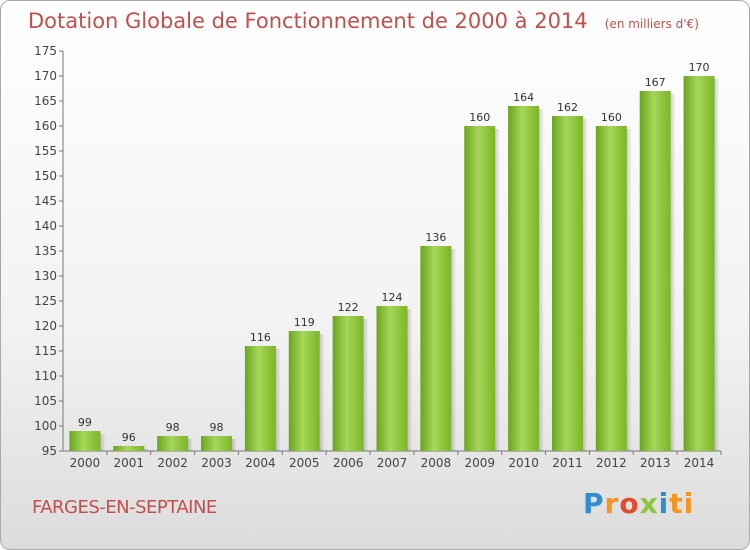  I want to click on y-tick-label: 105, so click(45, 401).